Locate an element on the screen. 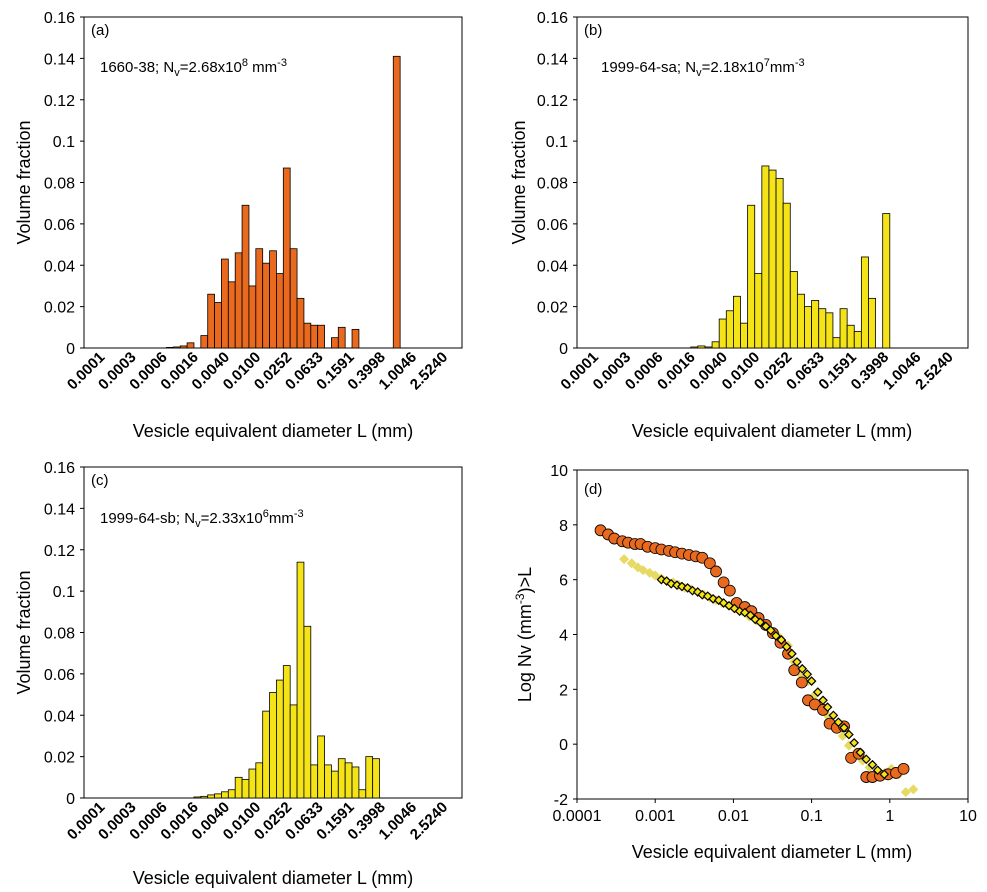 This screenshot has width=987, height=892. x-tick-label: 10 is located at coordinates (968, 816).